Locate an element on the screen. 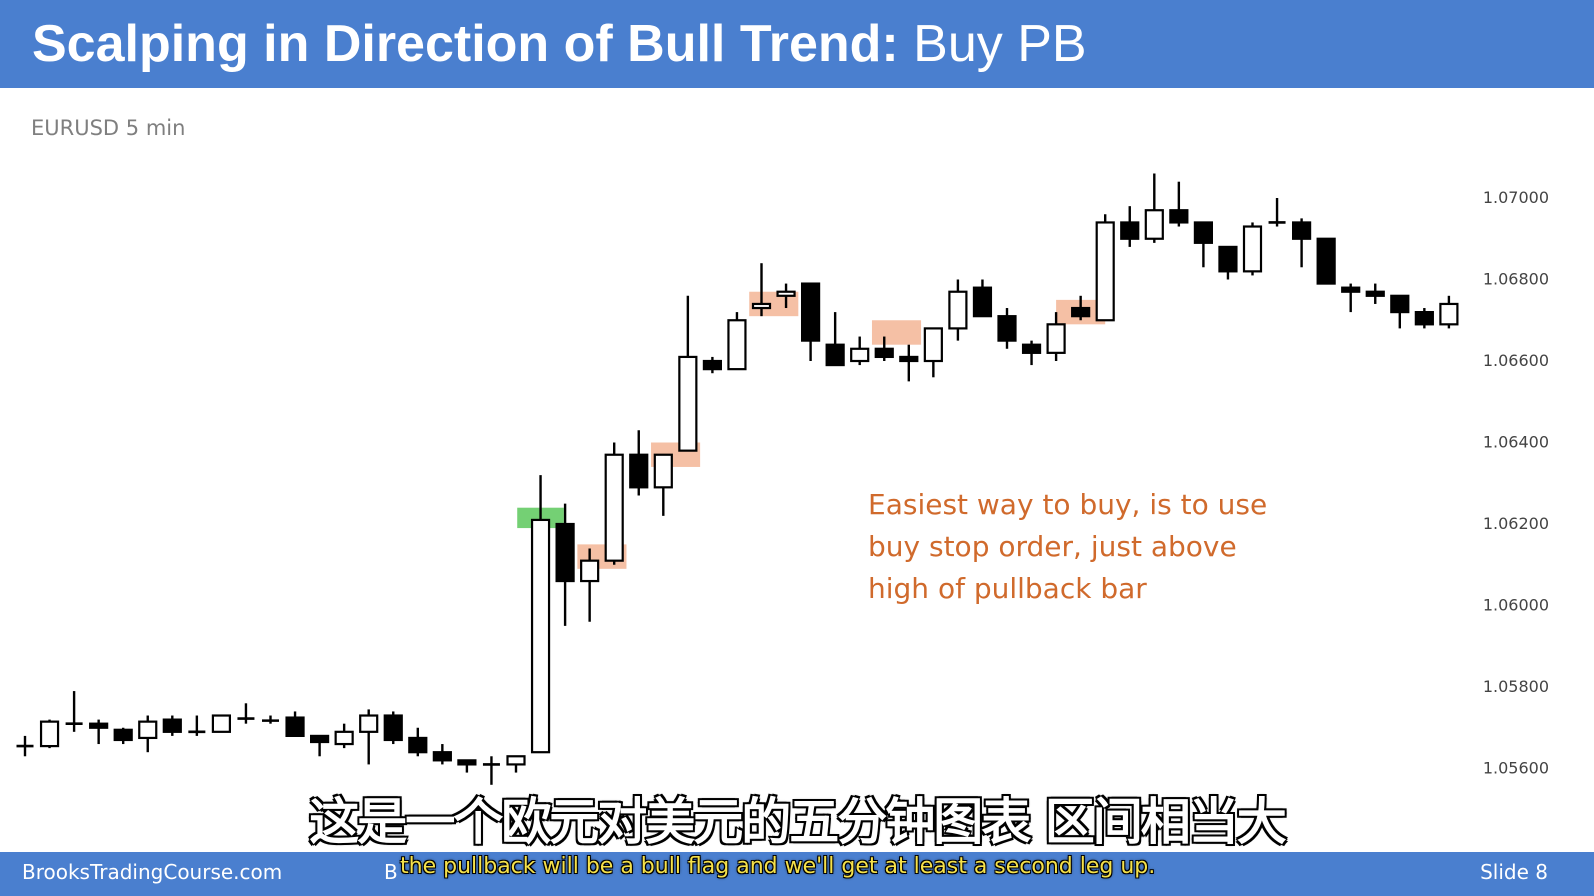 The height and width of the screenshot is (896, 1594). chart-subtitle: EURUSD 5 min is located at coordinates (108, 128).